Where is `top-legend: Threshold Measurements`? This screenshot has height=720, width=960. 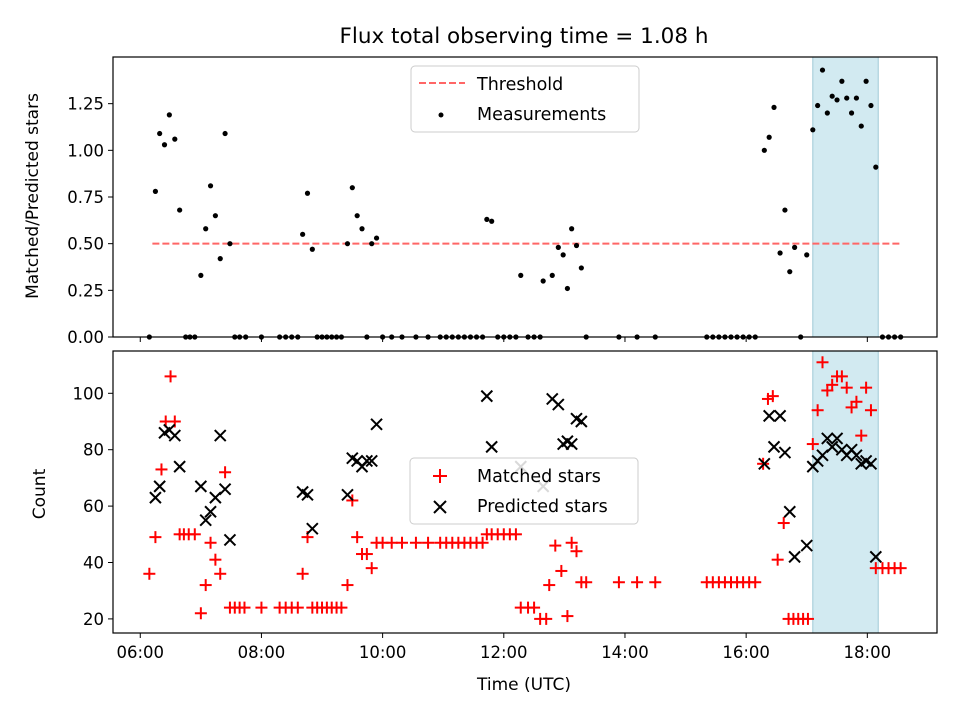 top-legend: Threshold Measurements is located at coordinates (525, 99).